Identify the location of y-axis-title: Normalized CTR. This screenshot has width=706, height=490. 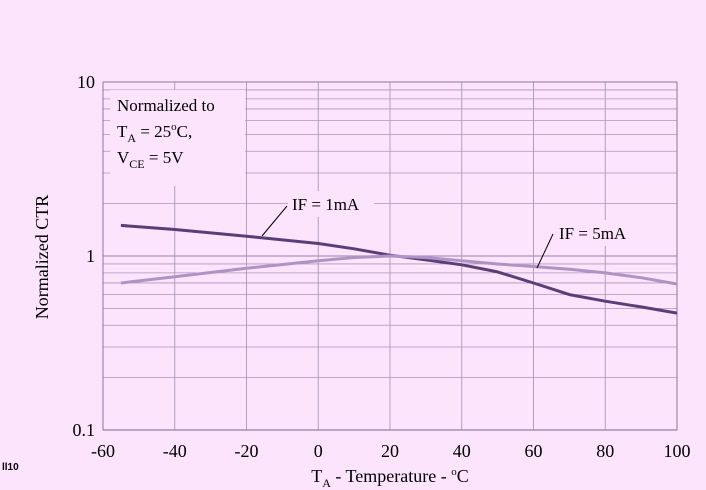
(42, 257).